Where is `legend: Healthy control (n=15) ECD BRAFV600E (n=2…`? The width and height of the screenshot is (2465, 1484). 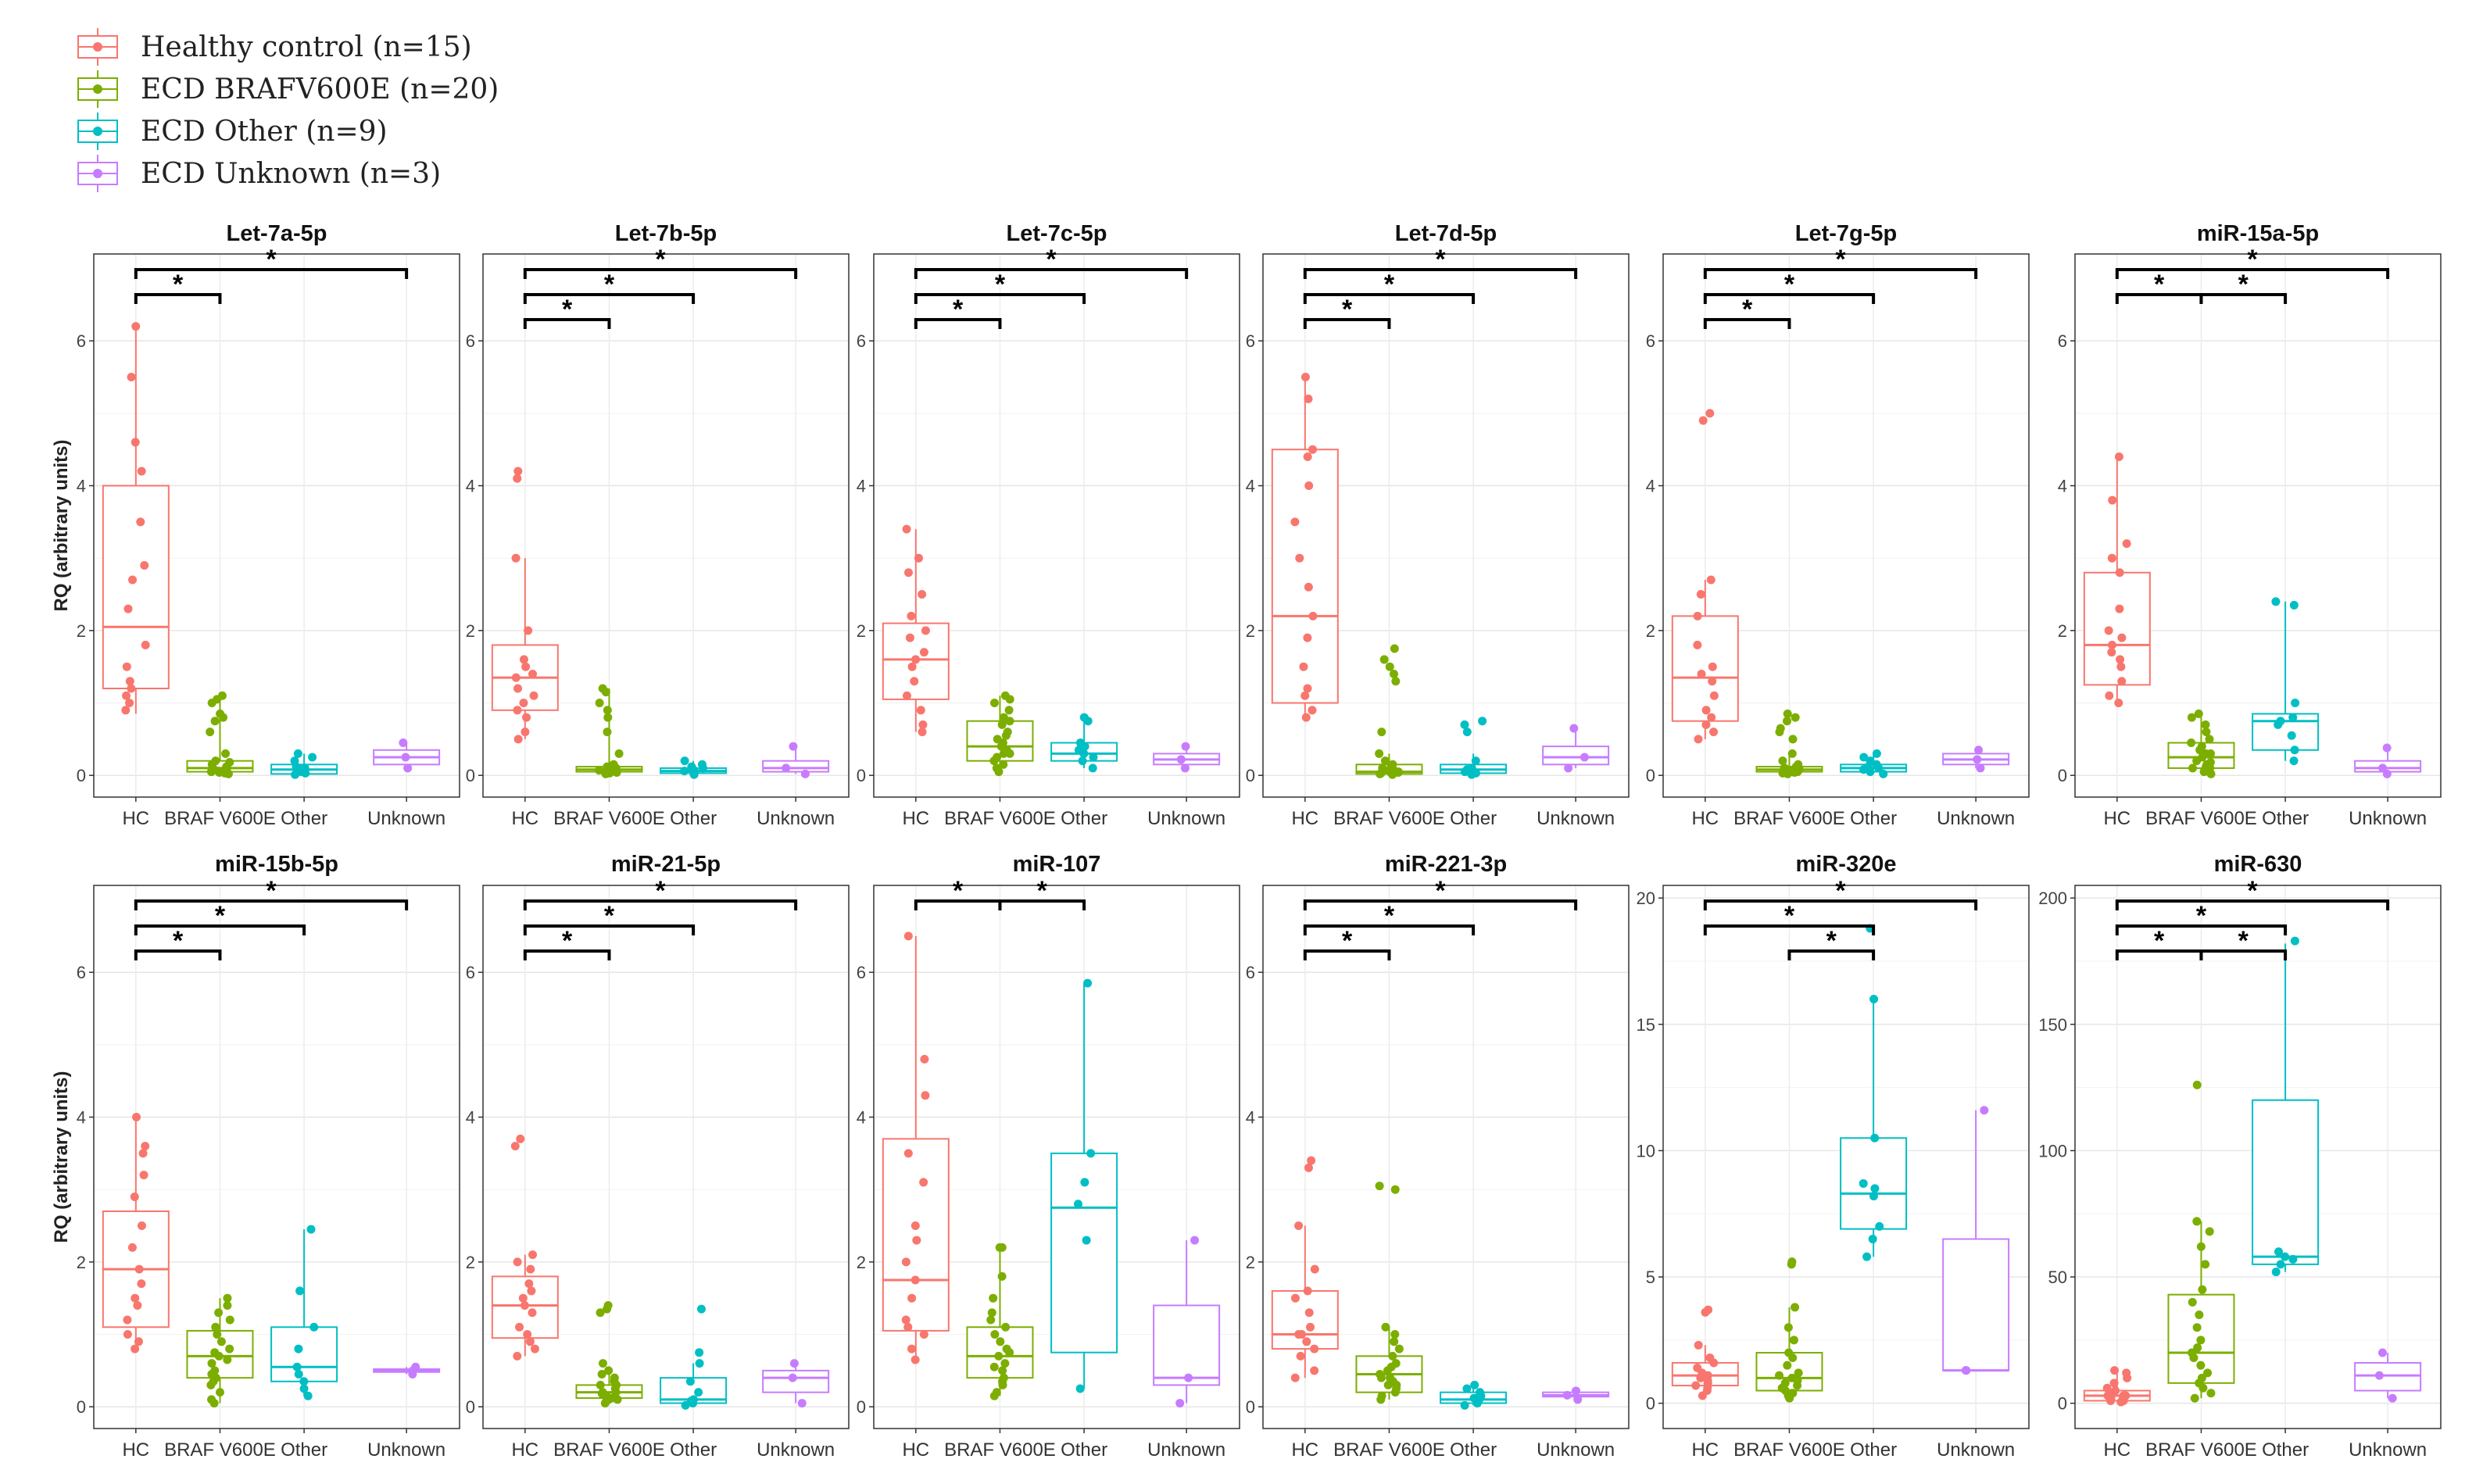 legend: Healthy control (n=15) ECD BRAFV600E (n=2… is located at coordinates (288, 110).